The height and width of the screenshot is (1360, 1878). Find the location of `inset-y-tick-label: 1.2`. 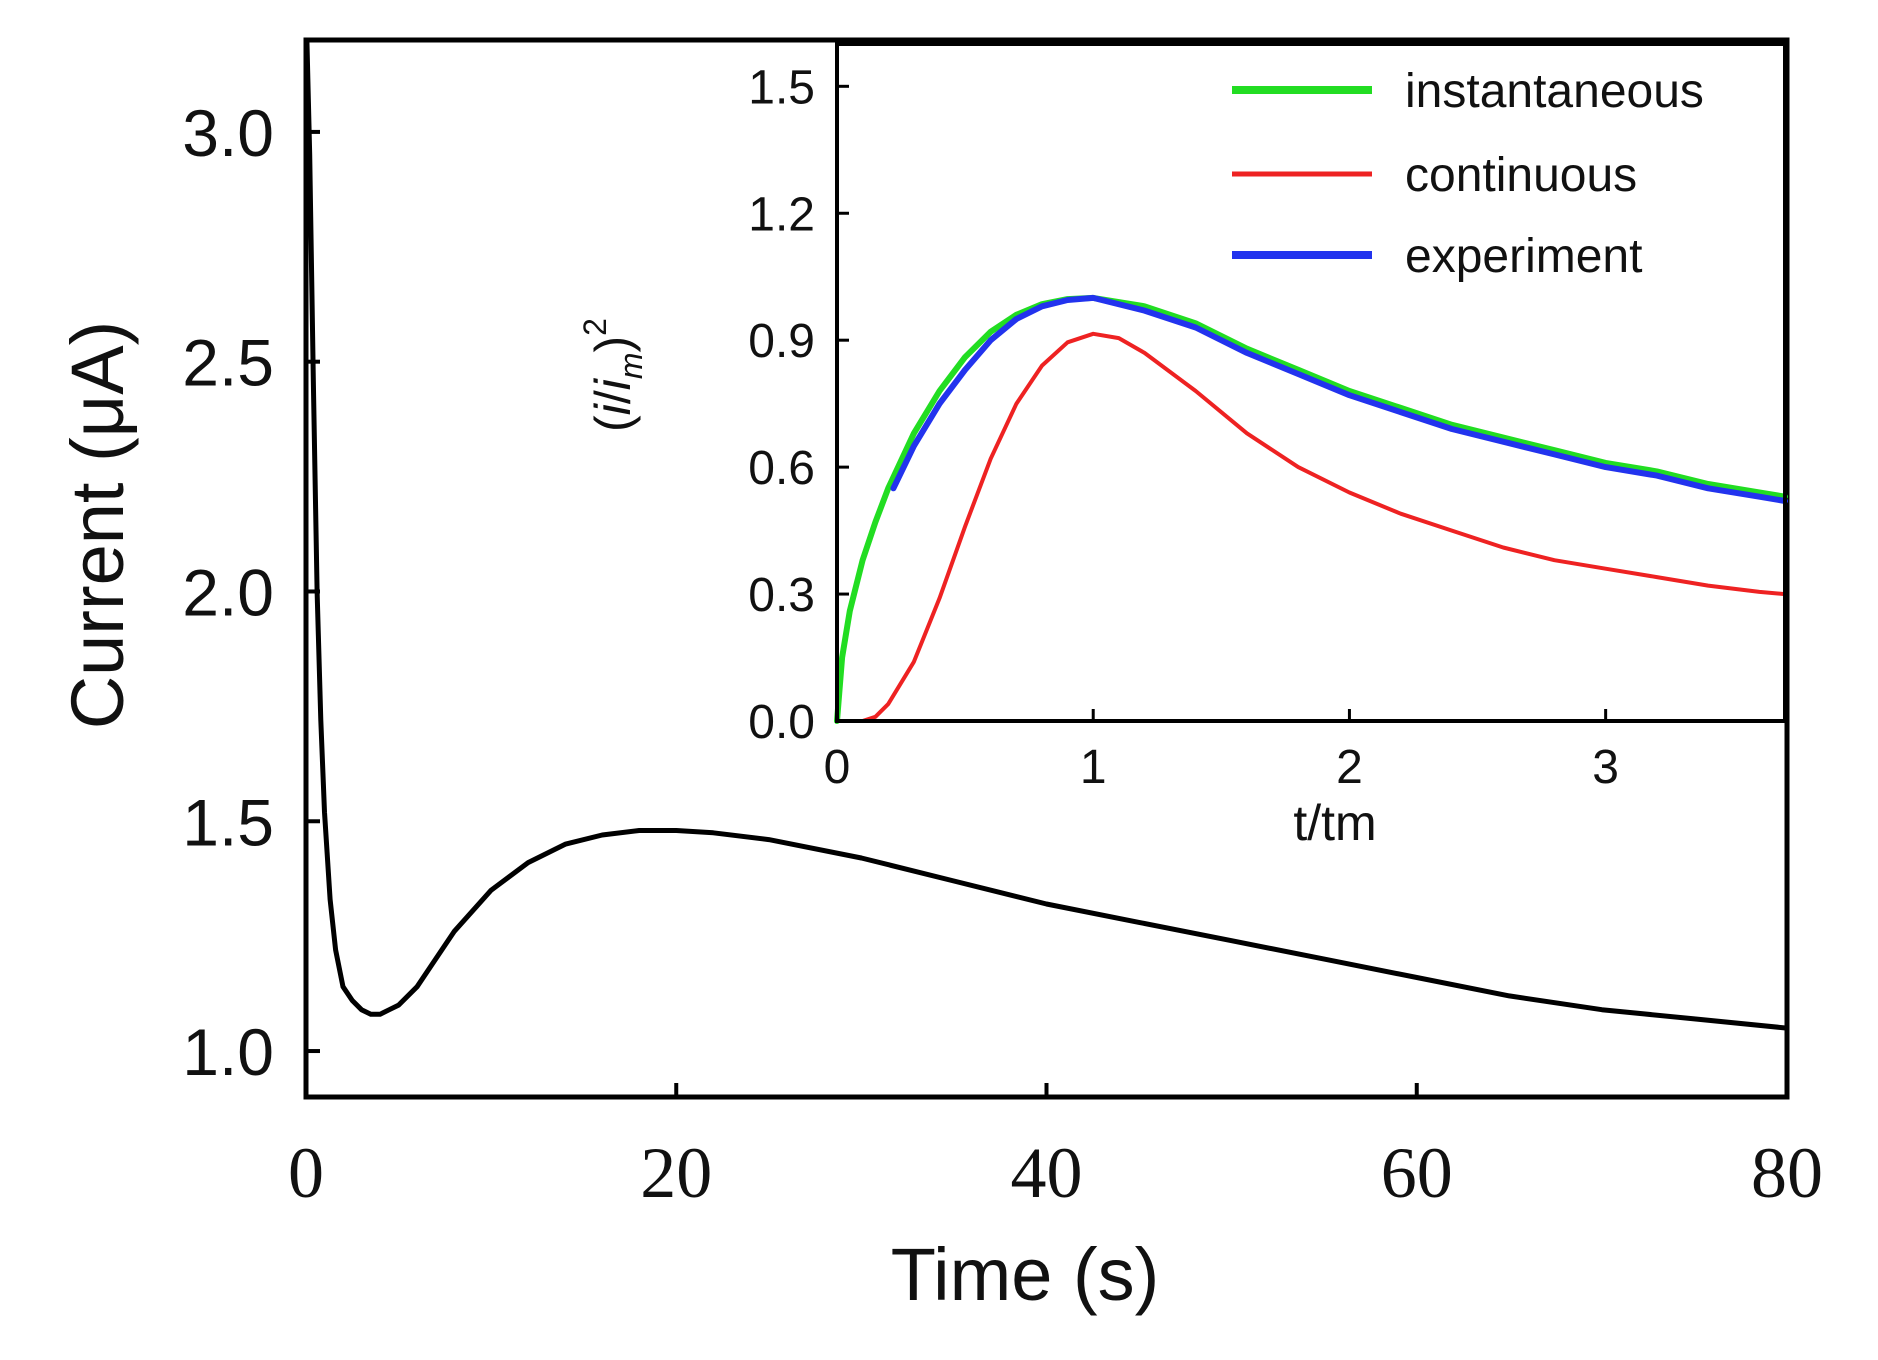

inset-y-tick-label: 1.2 is located at coordinates (781, 214).